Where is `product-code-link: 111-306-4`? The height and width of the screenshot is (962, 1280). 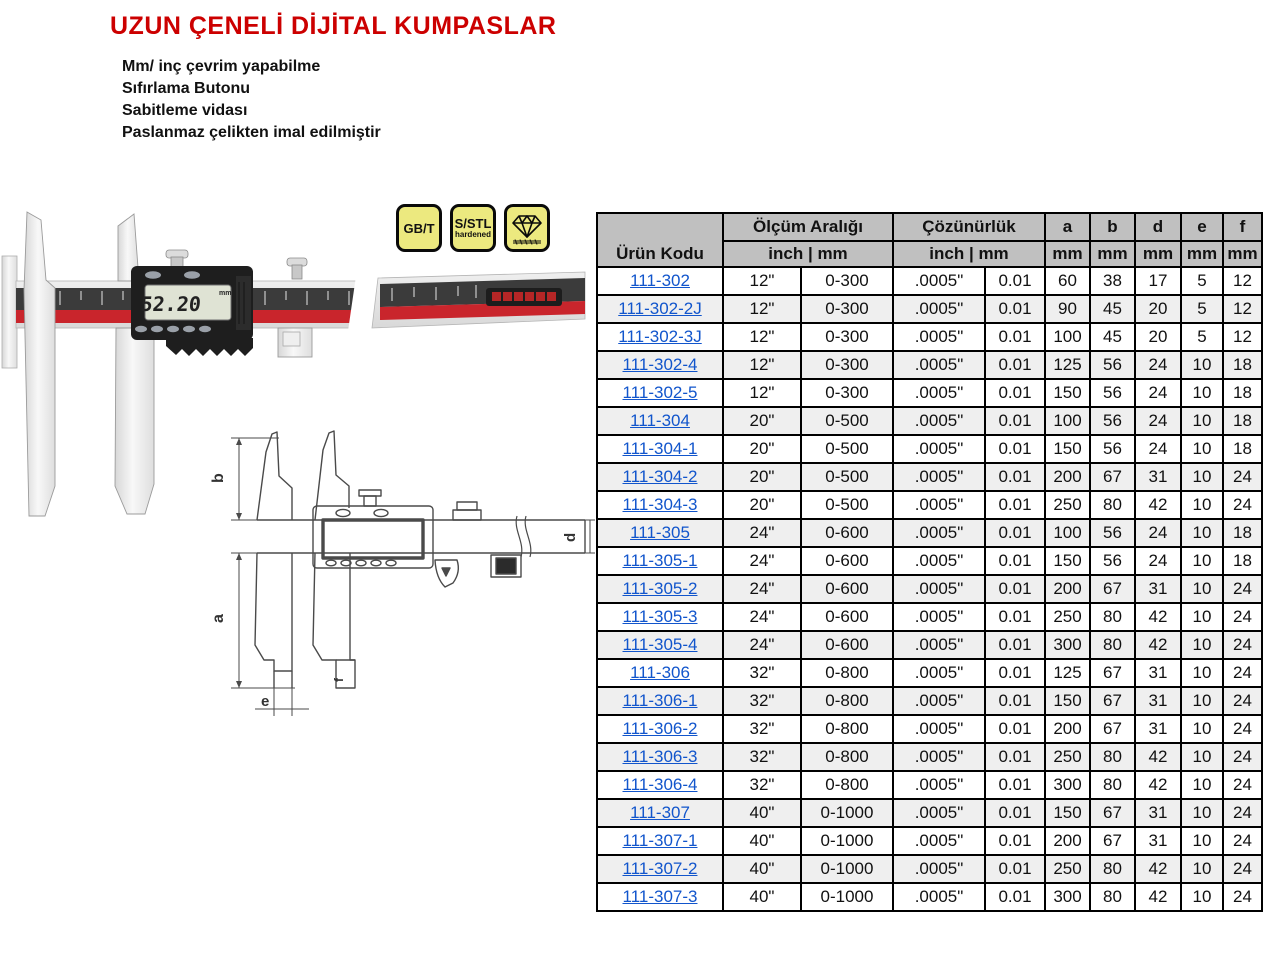 product-code-link: 111-306-4 is located at coordinates (660, 784).